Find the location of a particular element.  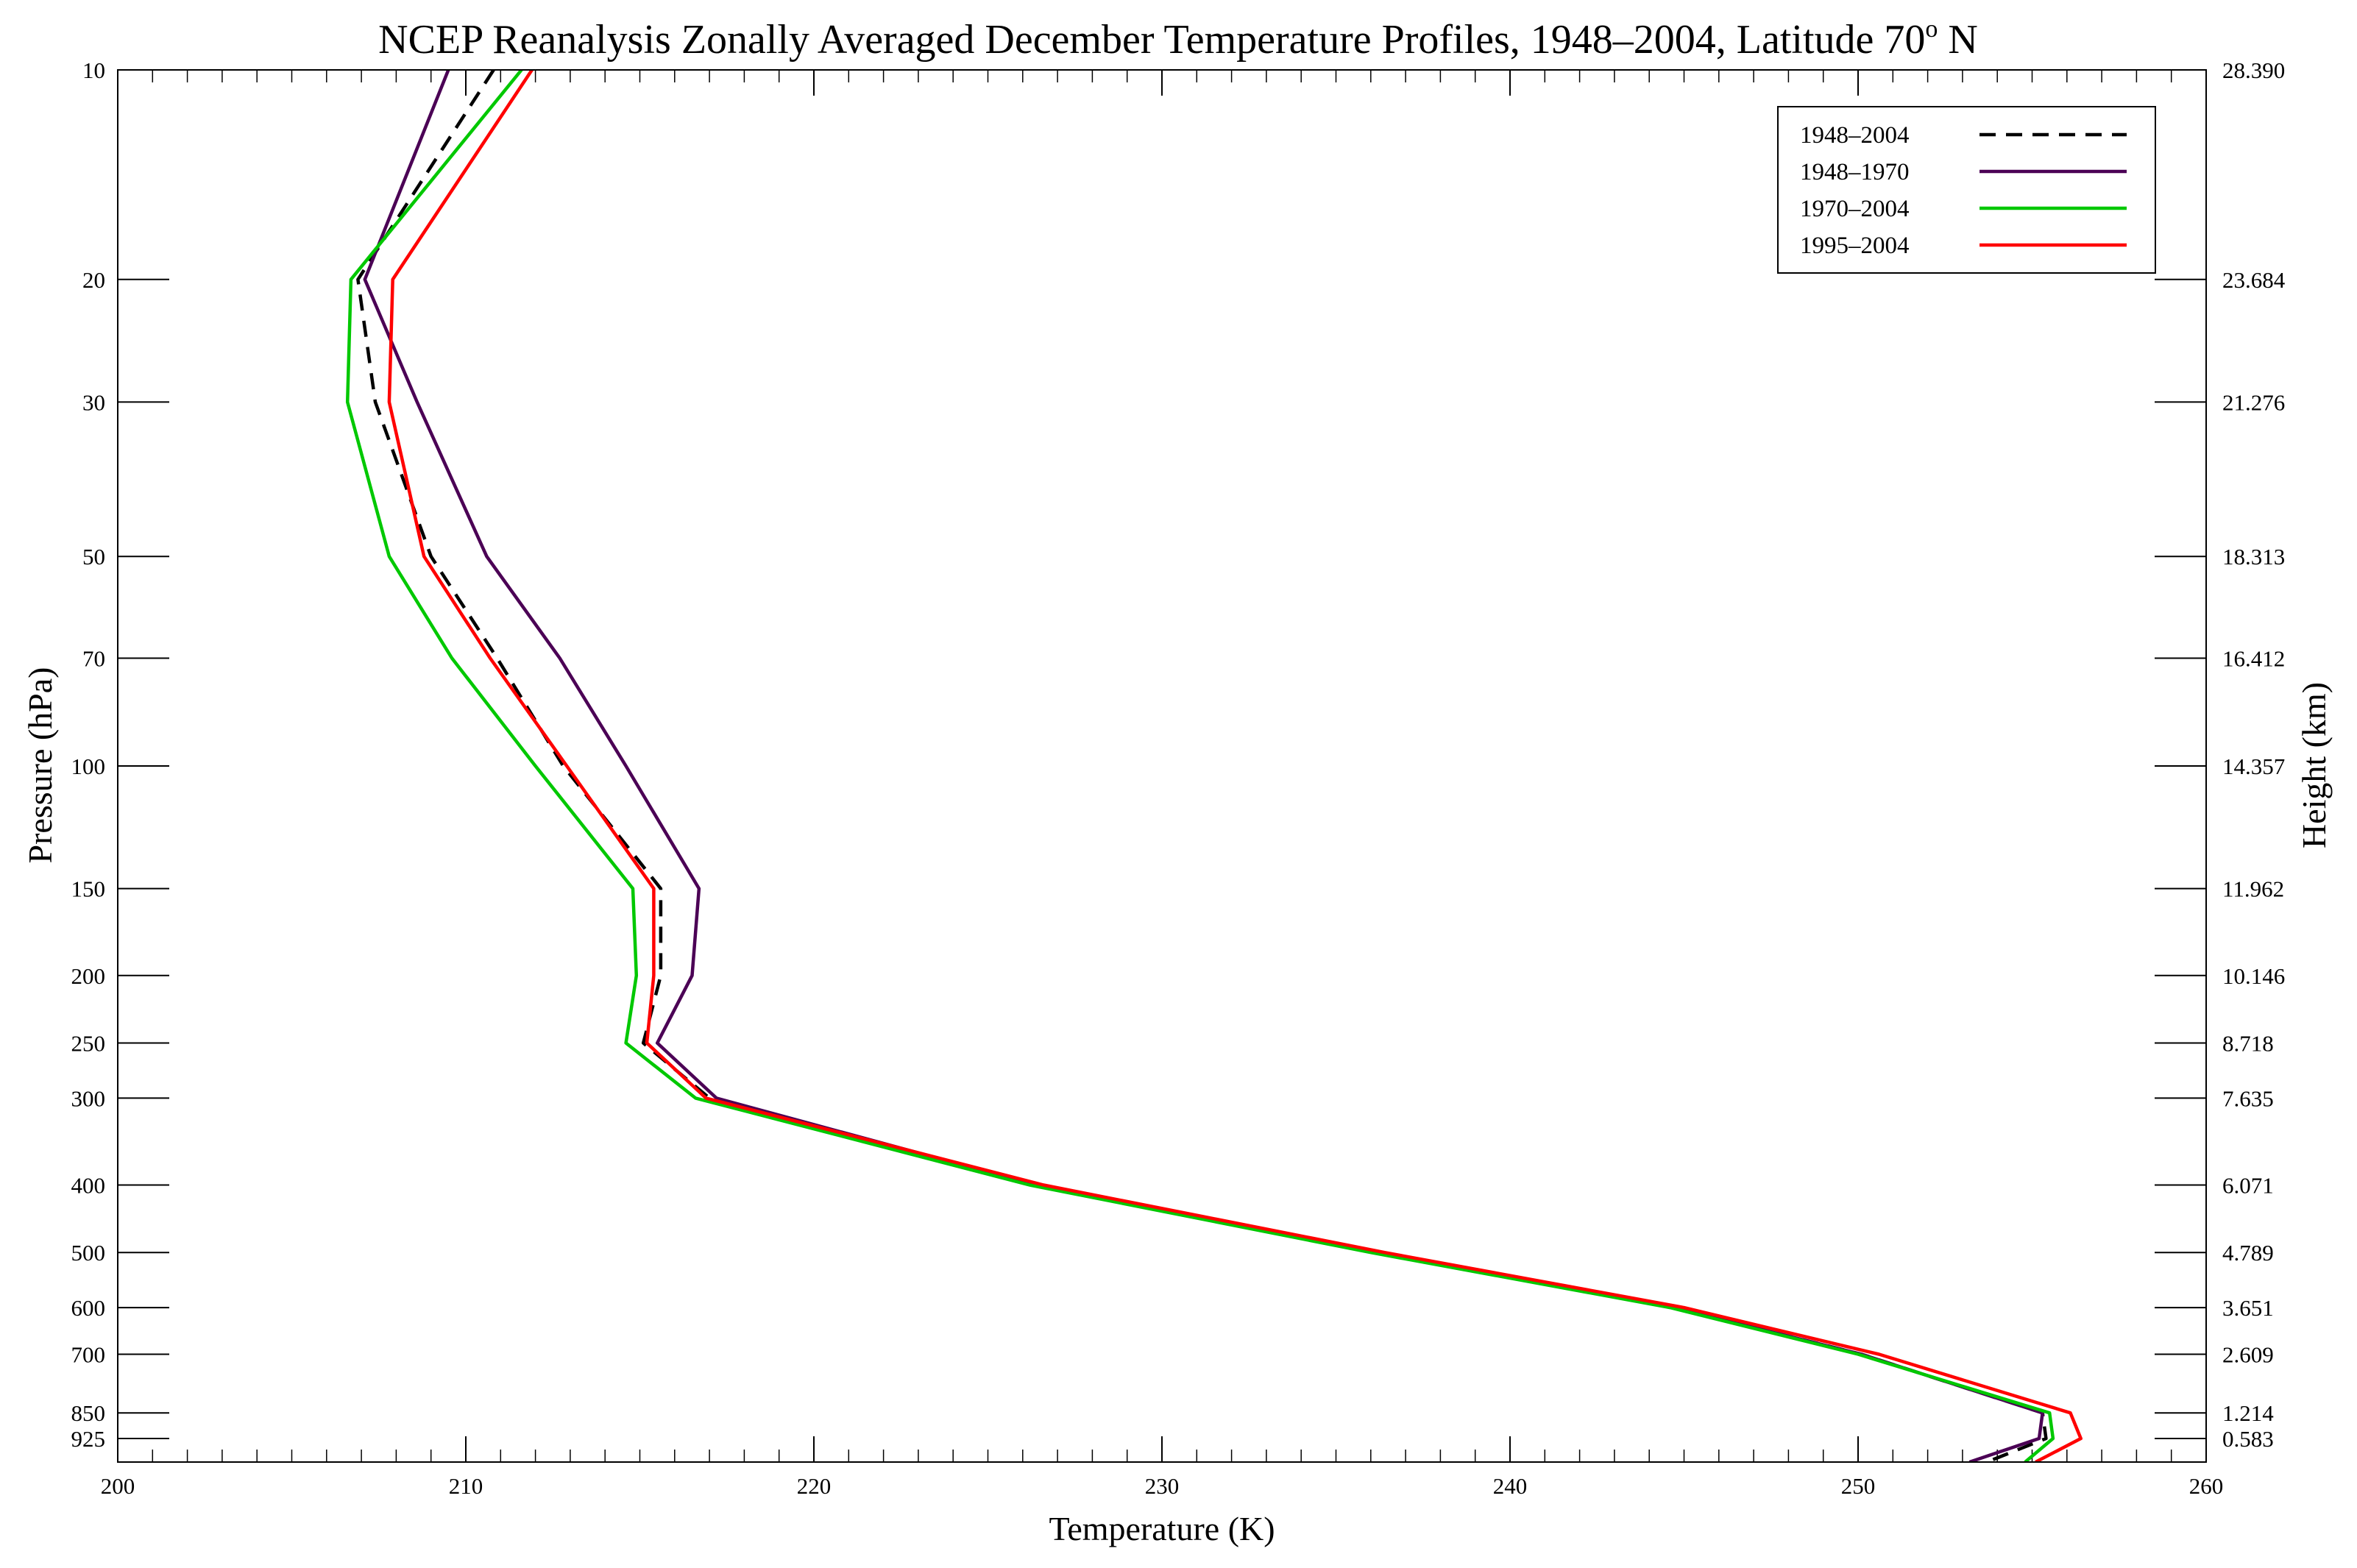

legend-entry-label: 1970–2004 is located at coordinates (1855, 209).